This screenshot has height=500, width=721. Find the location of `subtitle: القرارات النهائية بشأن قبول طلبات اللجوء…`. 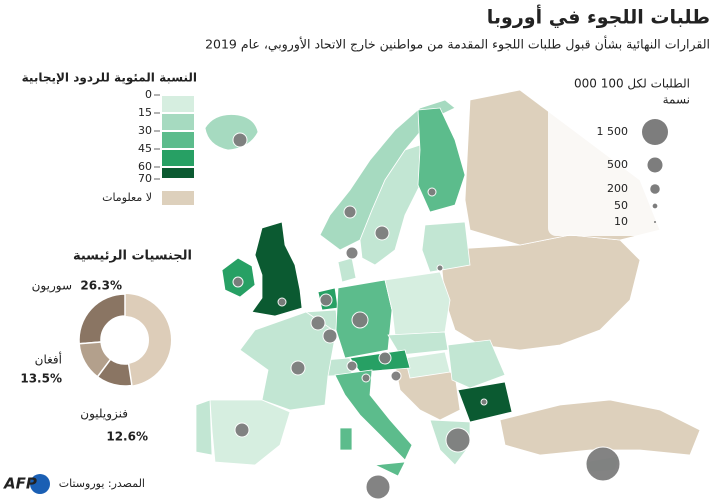

subtitle: القرارات النهائية بشأن قبول طلبات اللجوء… is located at coordinates (457, 44).